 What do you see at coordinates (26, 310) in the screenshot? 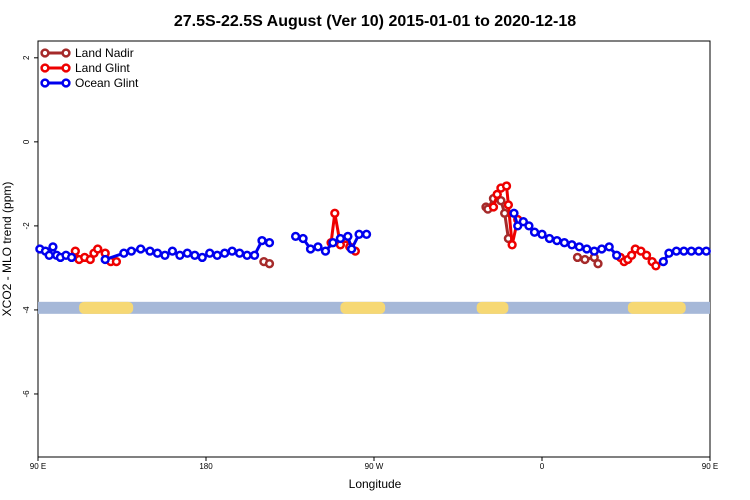
I see `y-tick-label-3: -4` at bounding box center [26, 310].